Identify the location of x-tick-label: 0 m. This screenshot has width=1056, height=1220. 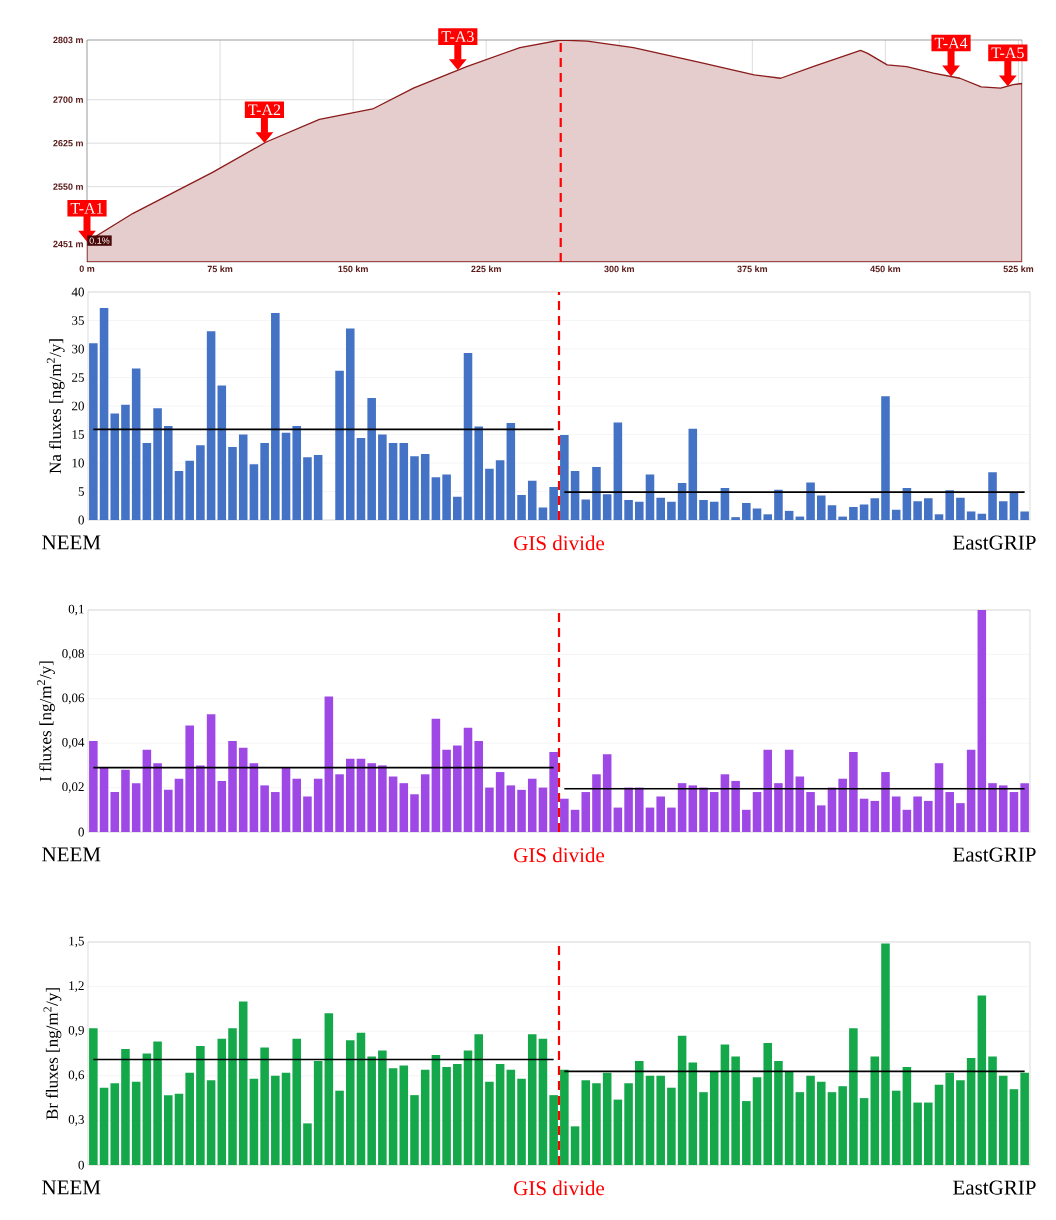
(87, 268).